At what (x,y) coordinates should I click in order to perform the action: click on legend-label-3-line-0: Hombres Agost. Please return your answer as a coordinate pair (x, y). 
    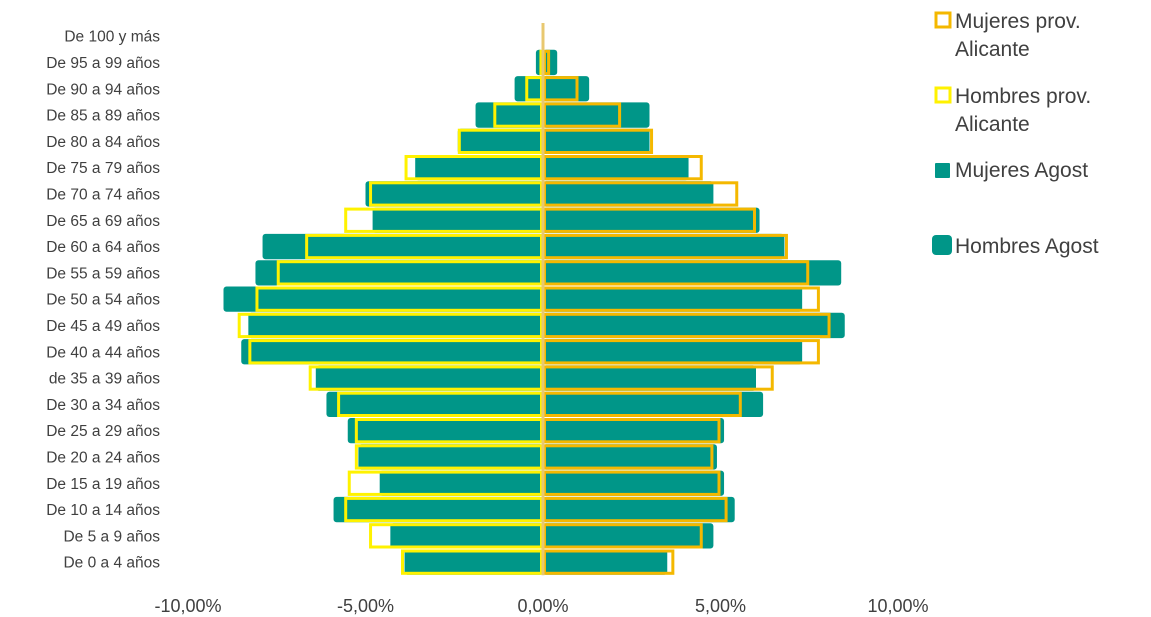
    Looking at the image, I should click on (1027, 246).